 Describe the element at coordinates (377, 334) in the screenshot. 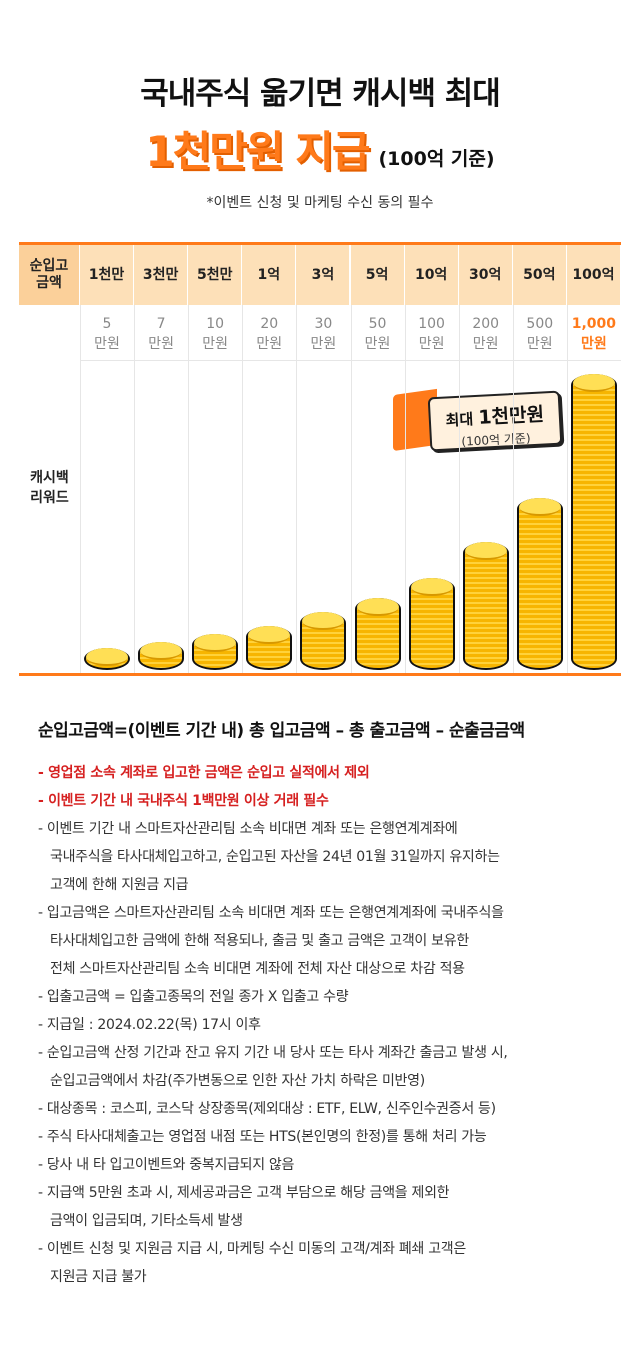

I see `reward-amount: 50 만원` at that location.